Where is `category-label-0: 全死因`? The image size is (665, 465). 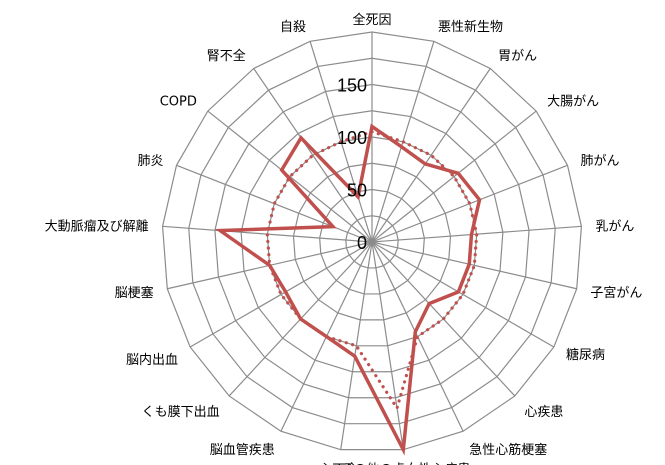 category-label-0: 全死因 is located at coordinates (371, 20).